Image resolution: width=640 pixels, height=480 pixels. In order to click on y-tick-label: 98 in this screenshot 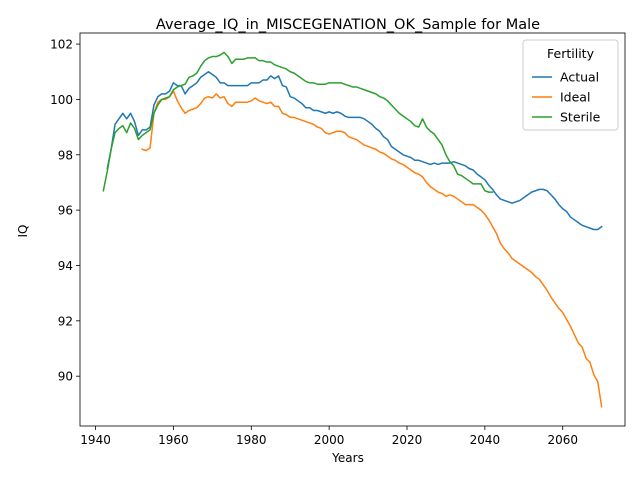, I will do `click(65, 155)`.